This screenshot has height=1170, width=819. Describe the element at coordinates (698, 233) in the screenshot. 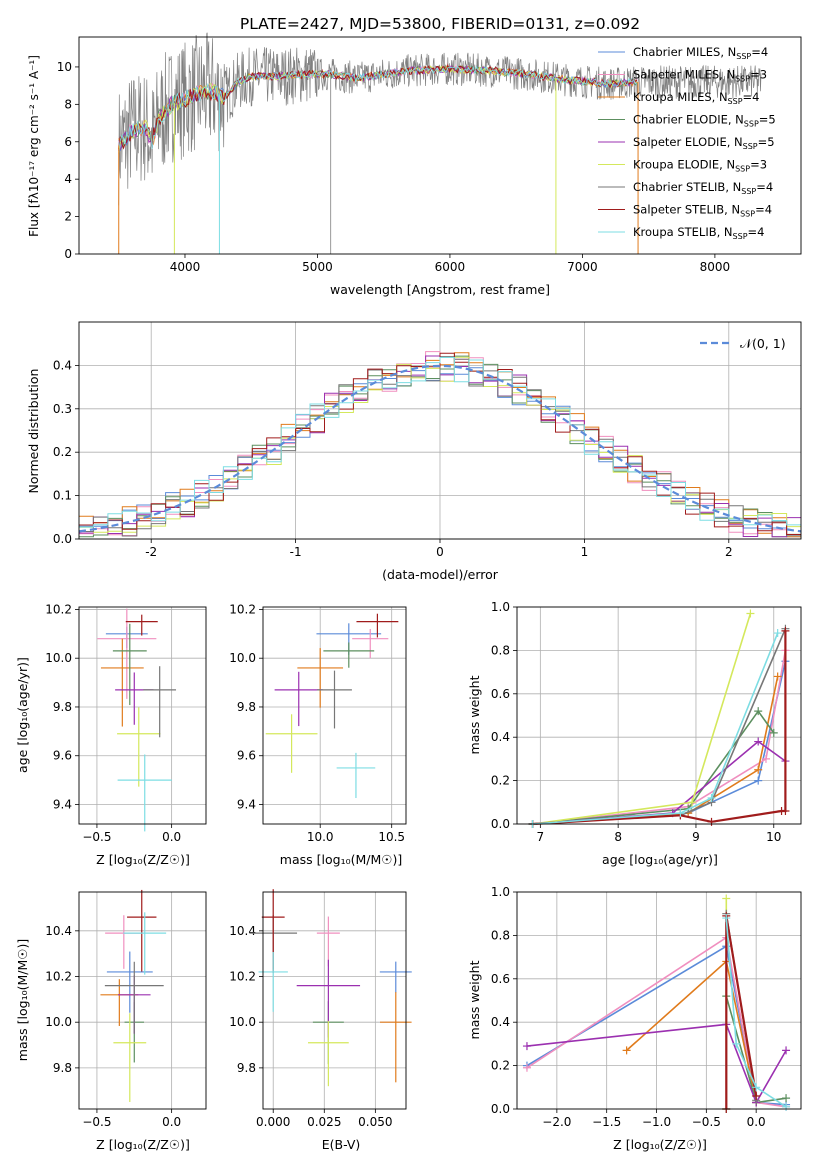

I see `legend-entry: Kroupa STELIB, NSSP=4` at that location.